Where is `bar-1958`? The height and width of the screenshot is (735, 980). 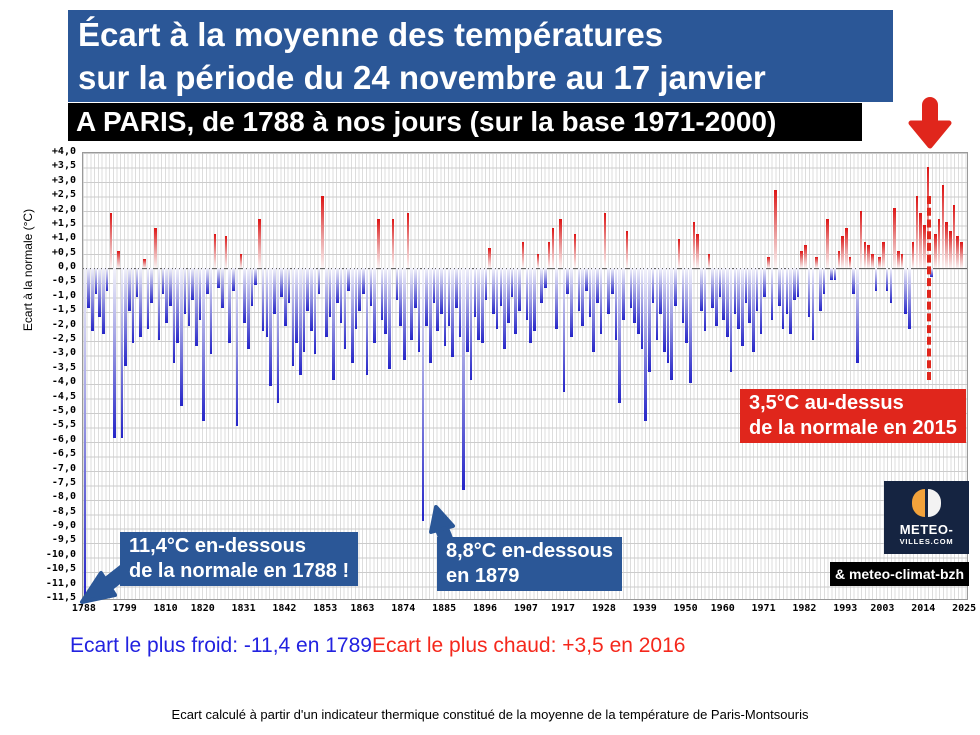
bar-1958 is located at coordinates (716, 297).